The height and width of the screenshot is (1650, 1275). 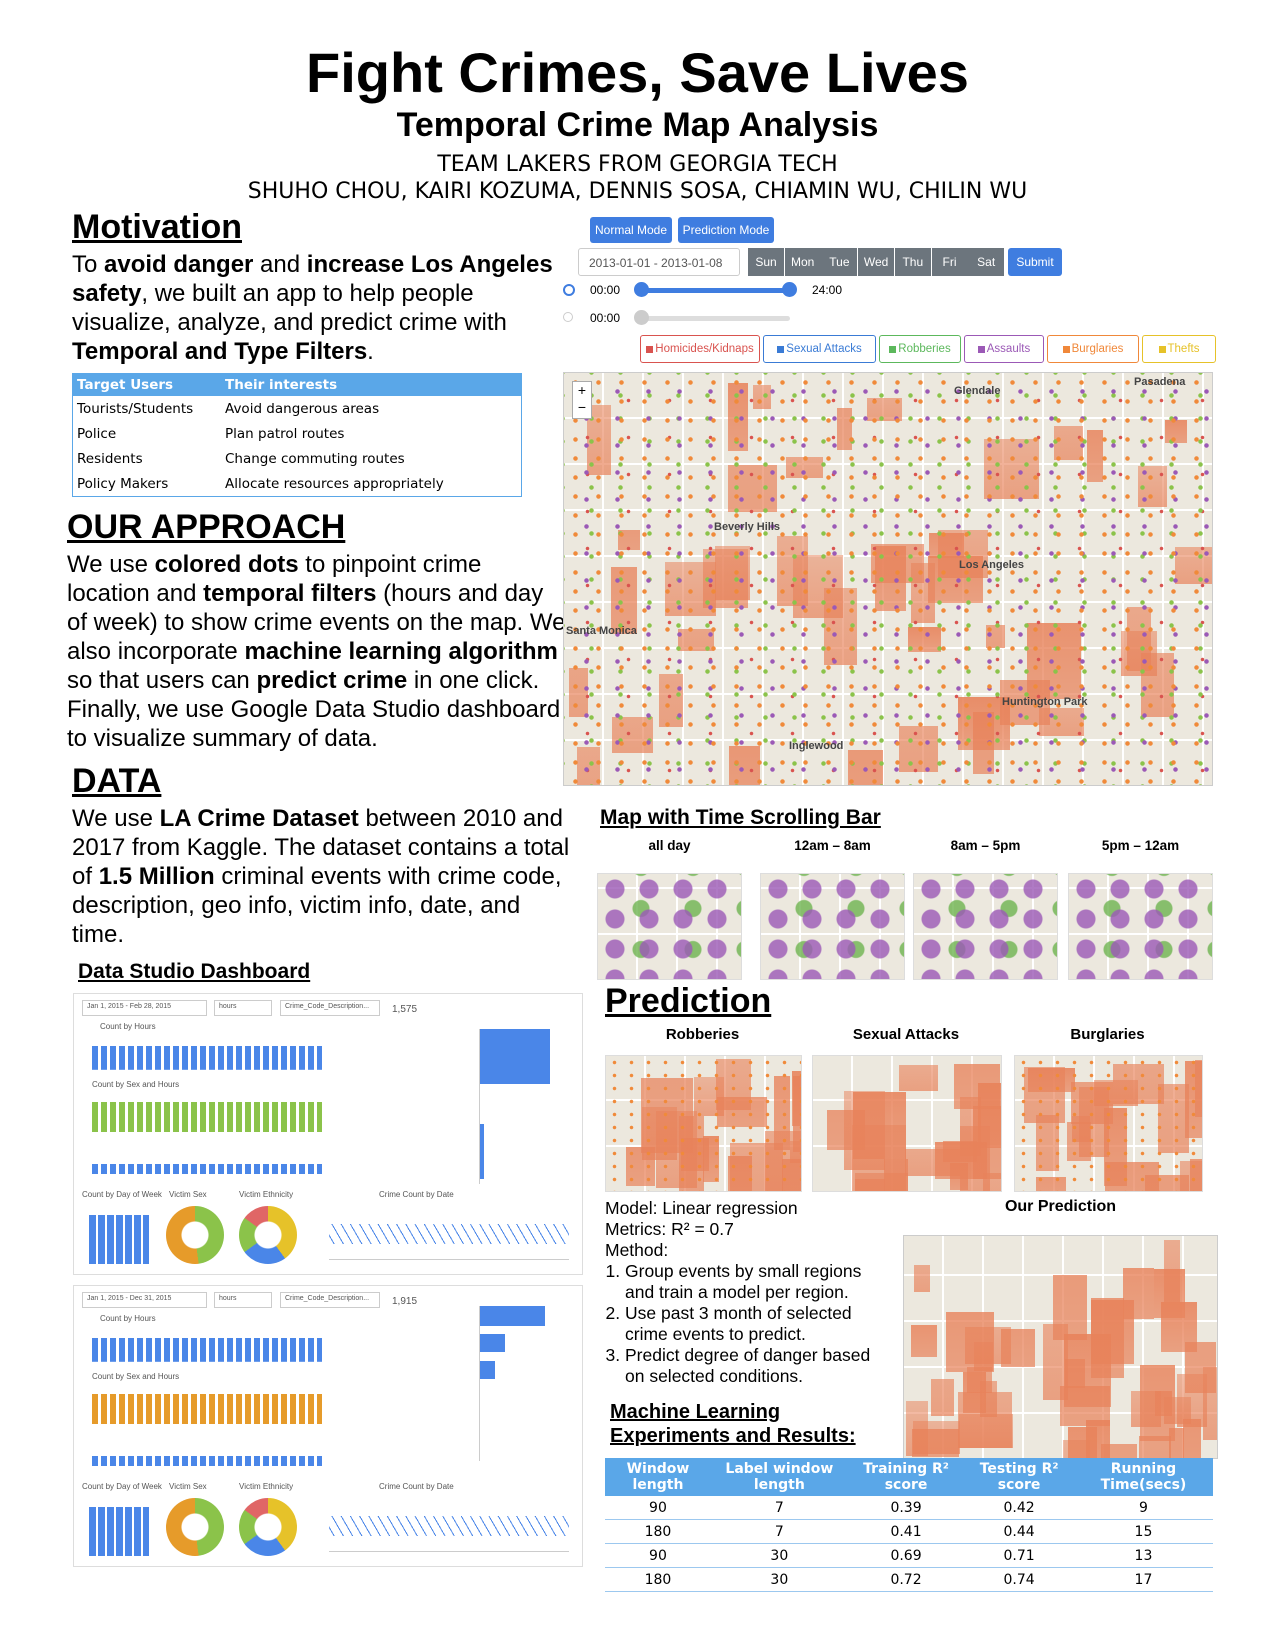 I want to click on time-label: 00:00, so click(x=605, y=290).